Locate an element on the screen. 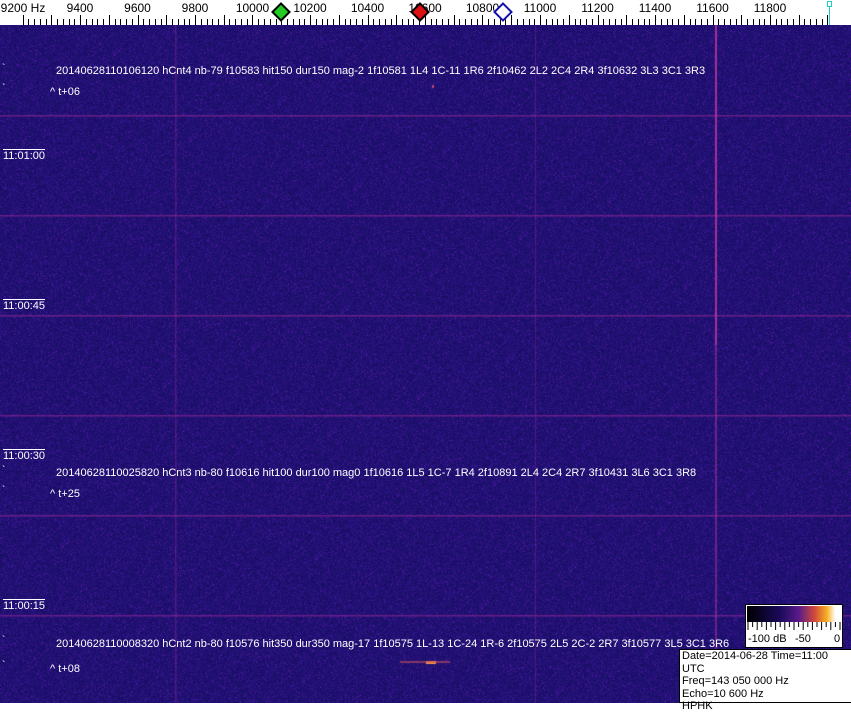 This screenshot has height=713, width=851. frequency-label: 11200 is located at coordinates (597, 8).